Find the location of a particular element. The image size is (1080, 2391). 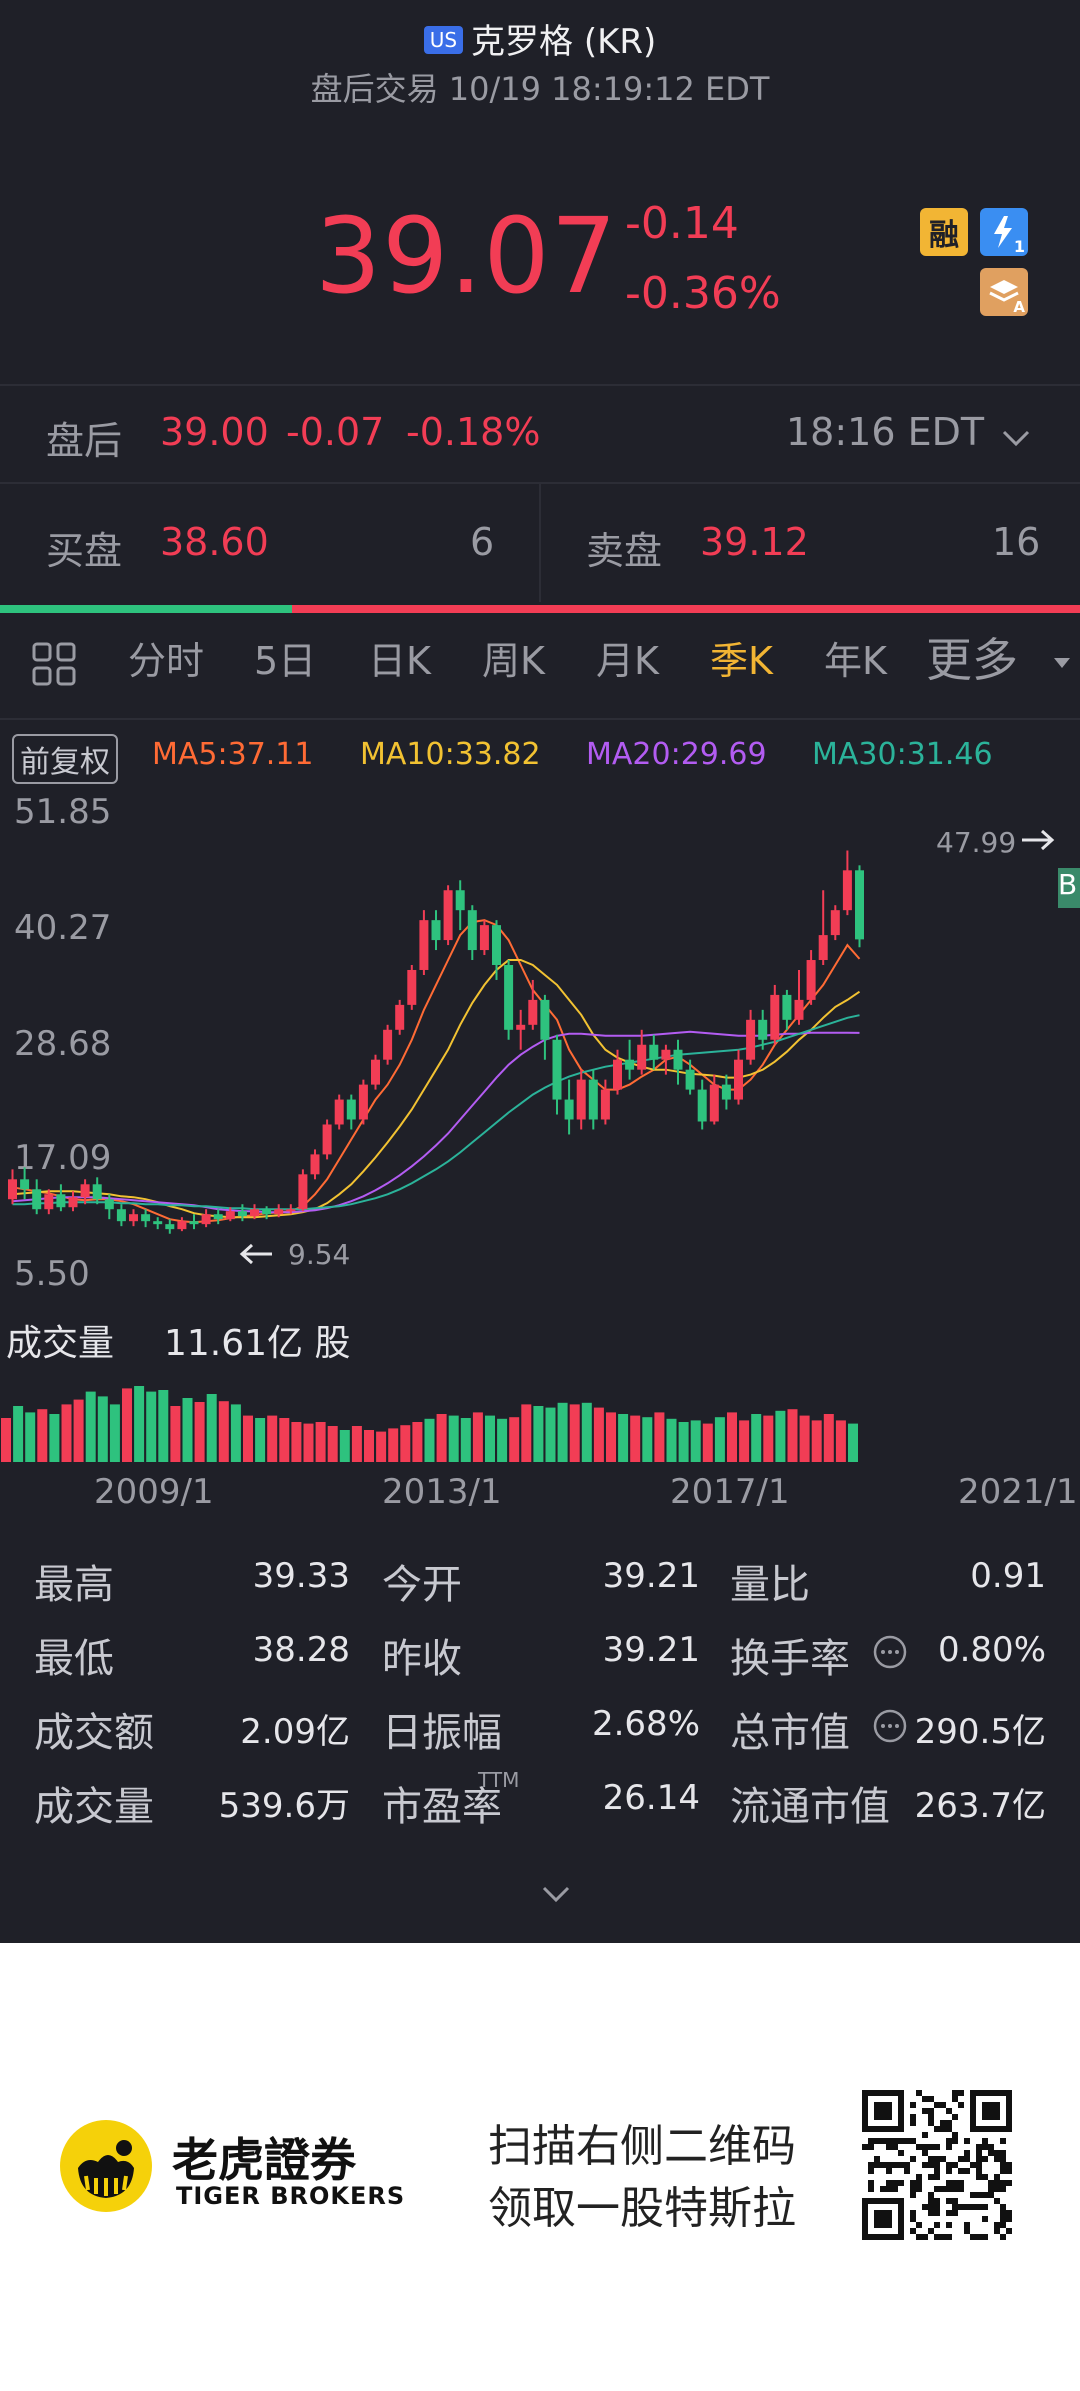

x-tick-label: 2013/1 is located at coordinates (442, 1492).